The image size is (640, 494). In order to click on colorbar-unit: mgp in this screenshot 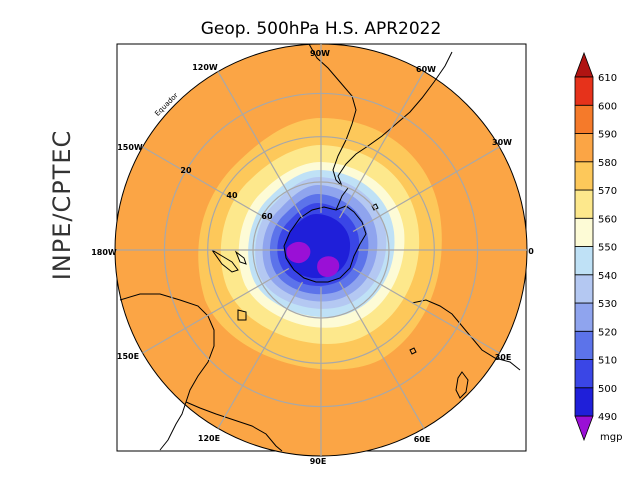, I will do `click(611, 437)`.